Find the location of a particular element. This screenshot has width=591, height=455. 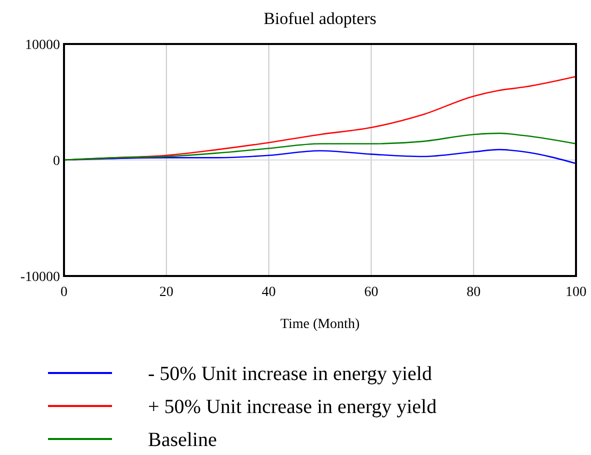

legend-label: Baseline is located at coordinates (182, 440).